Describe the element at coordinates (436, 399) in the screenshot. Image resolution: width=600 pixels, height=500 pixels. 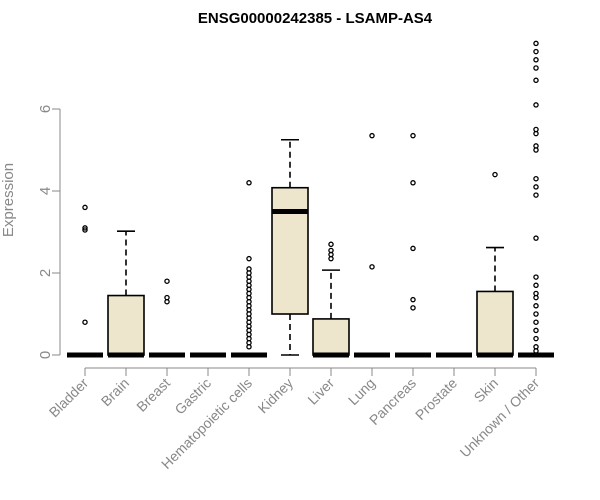
I see `x-tick-label: Prostate` at that location.